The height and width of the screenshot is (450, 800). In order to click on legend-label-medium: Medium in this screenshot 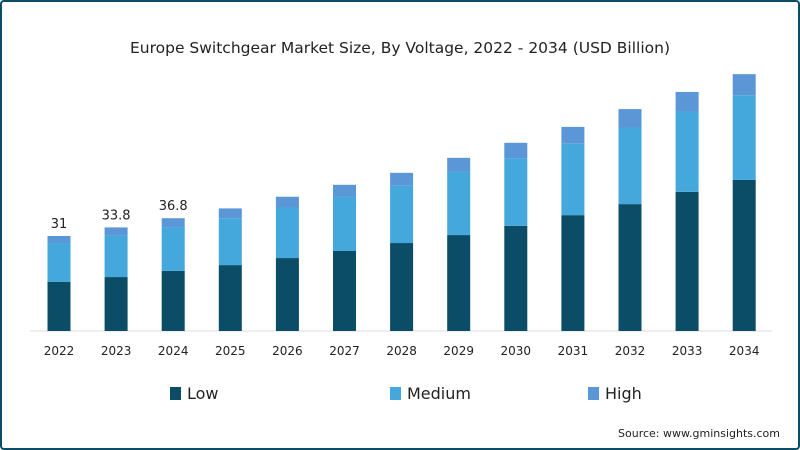, I will do `click(439, 393)`.